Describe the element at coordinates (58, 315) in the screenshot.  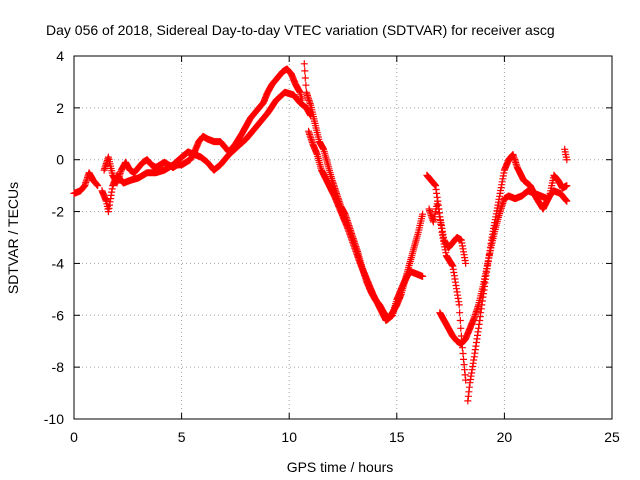
I see `y-tick-label: -6` at that location.